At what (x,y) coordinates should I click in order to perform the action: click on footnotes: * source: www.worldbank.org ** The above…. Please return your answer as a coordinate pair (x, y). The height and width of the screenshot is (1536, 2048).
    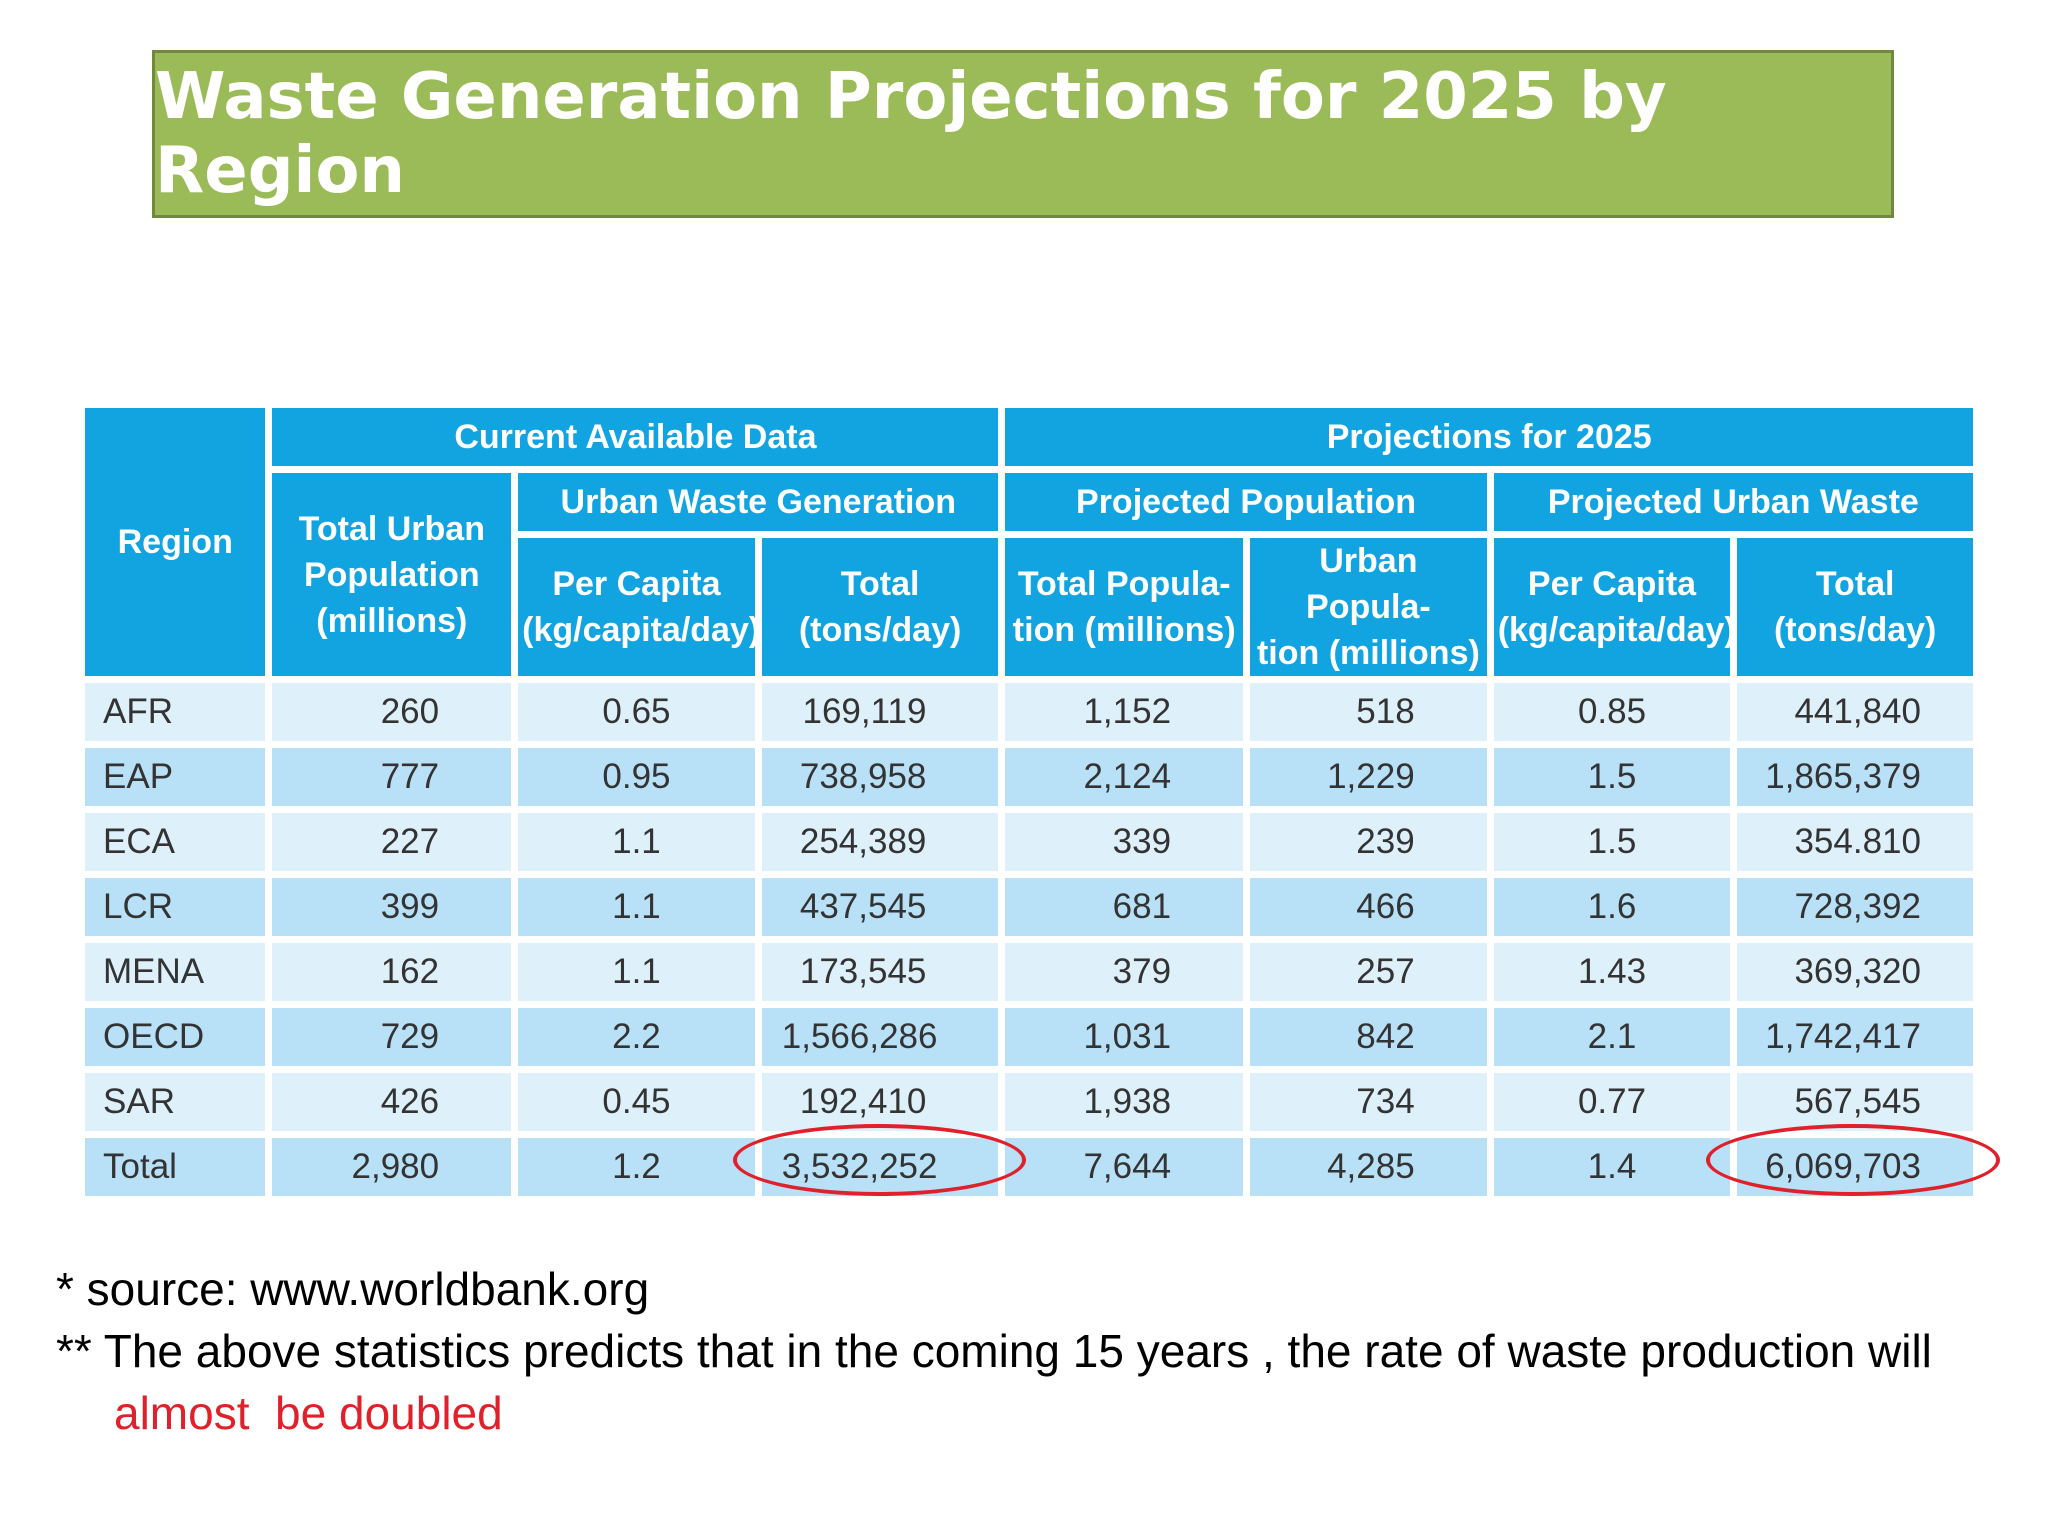
    Looking at the image, I should click on (1036, 1351).